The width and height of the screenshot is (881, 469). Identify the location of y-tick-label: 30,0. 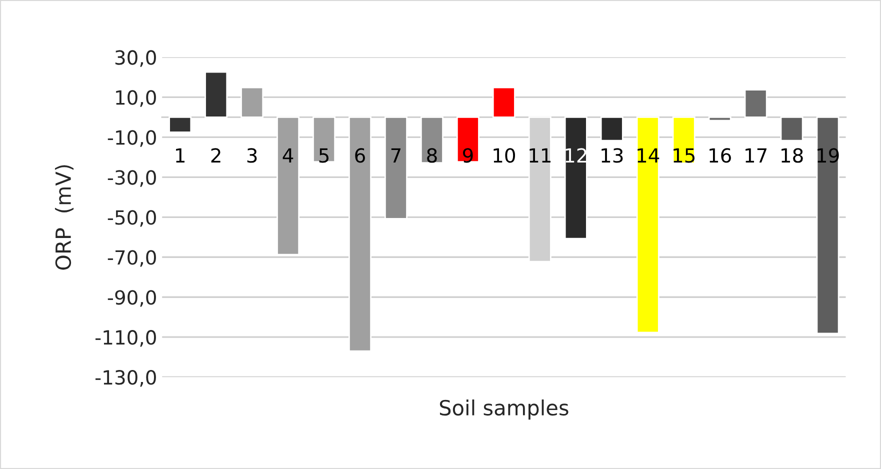
(135, 58).